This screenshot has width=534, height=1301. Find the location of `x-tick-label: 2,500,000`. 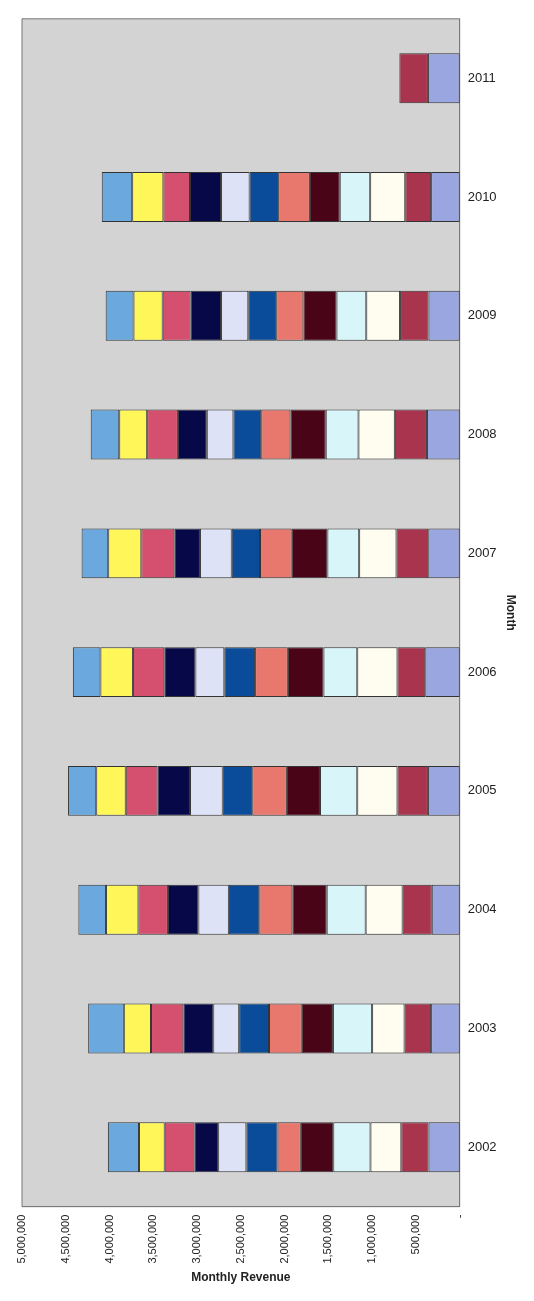

x-tick-label: 2,500,000 is located at coordinates (239, 1239).